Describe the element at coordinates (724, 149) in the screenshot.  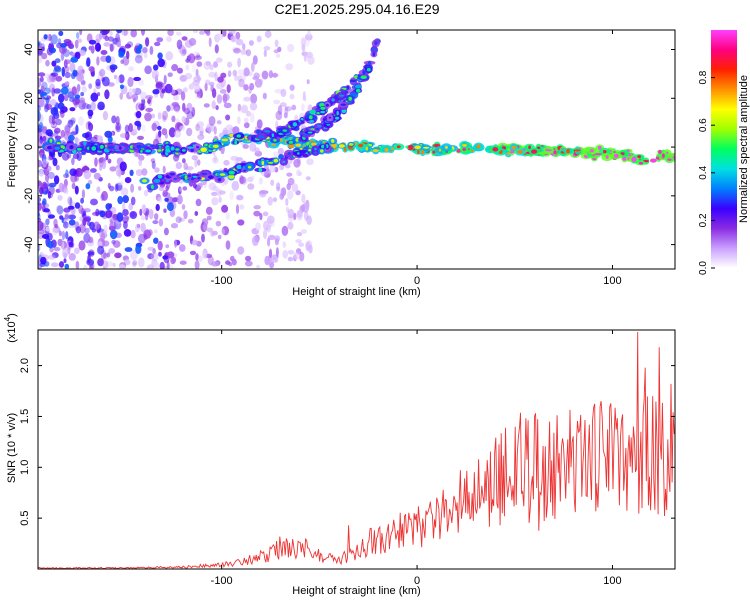
I see `colorbar-gradient` at that location.